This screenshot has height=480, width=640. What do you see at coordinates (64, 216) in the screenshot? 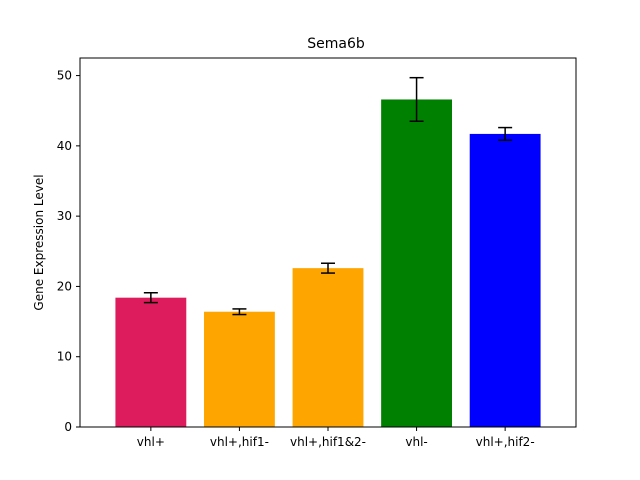
I see `y-tick-label: 30` at bounding box center [64, 216].